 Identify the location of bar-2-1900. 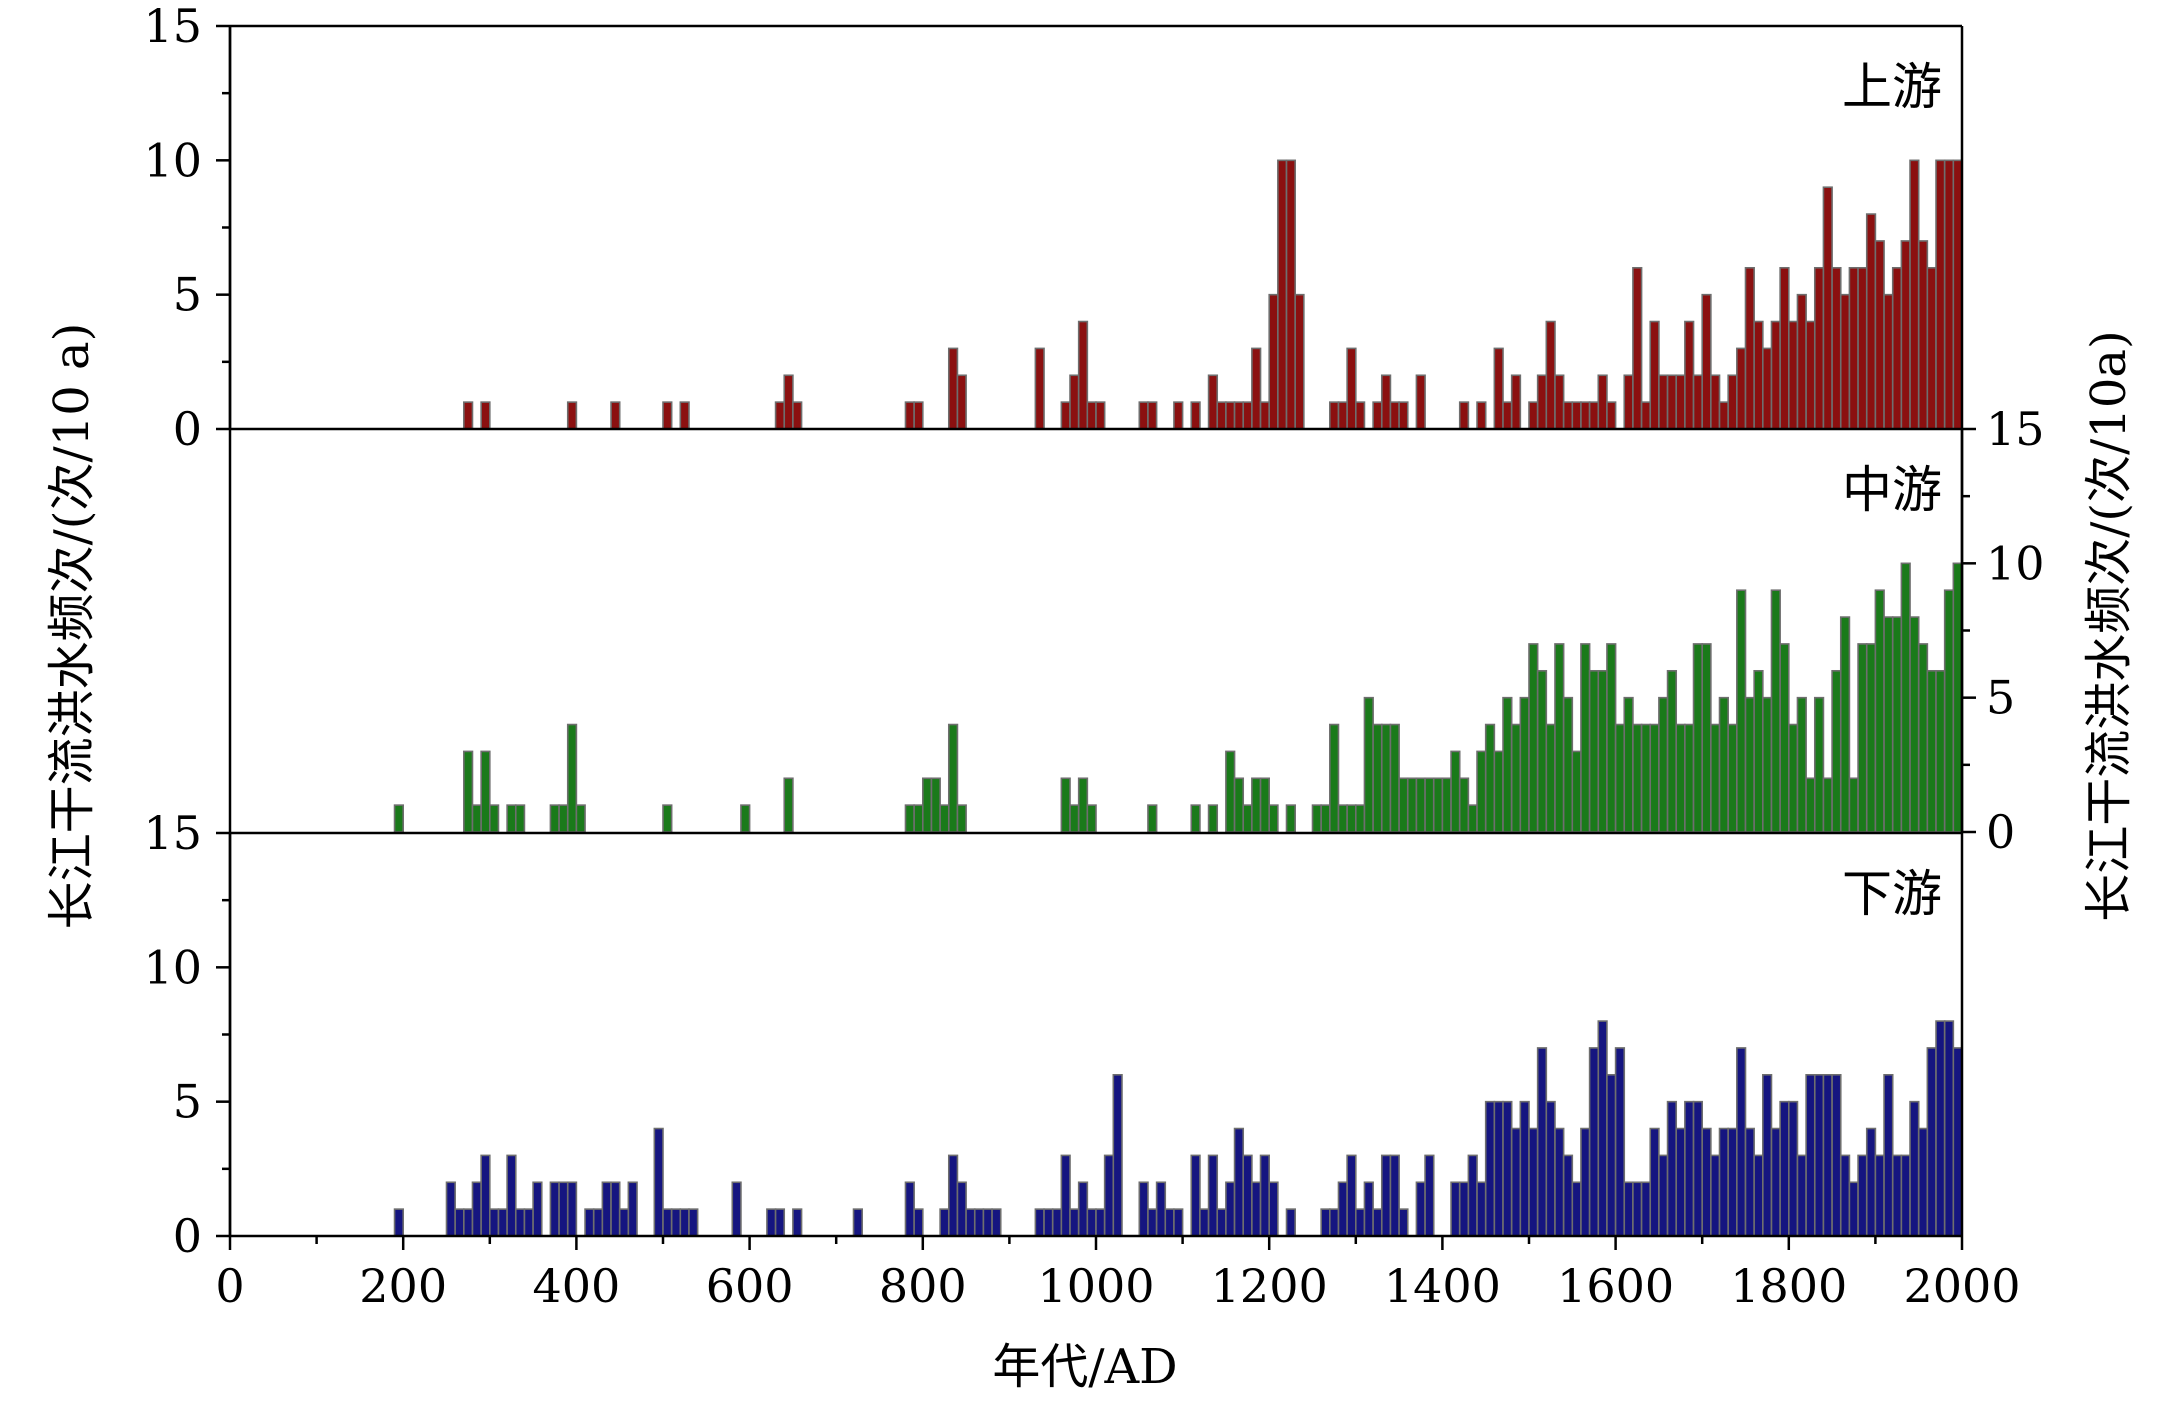
(1879, 711).